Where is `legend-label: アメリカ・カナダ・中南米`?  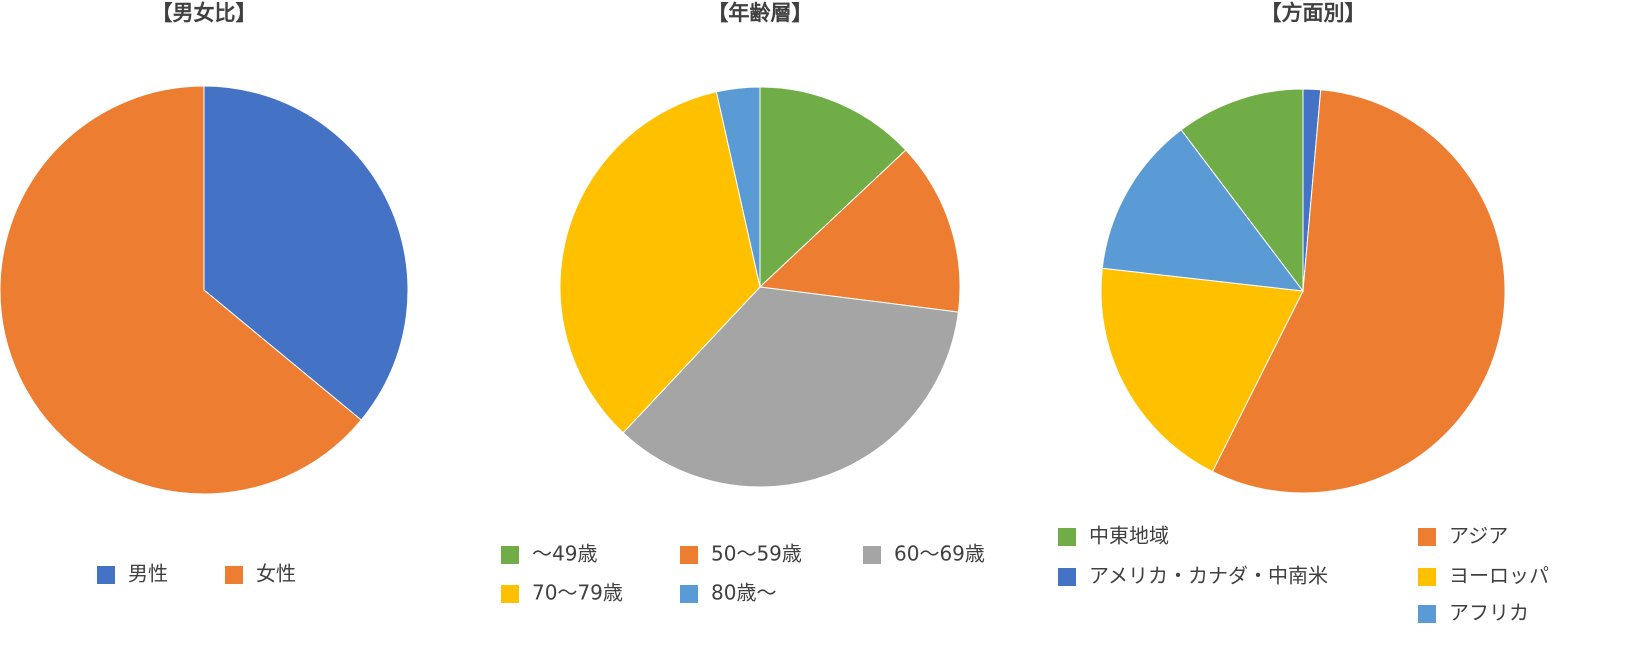 legend-label: アメリカ・カナダ・中南米 is located at coordinates (1208, 576).